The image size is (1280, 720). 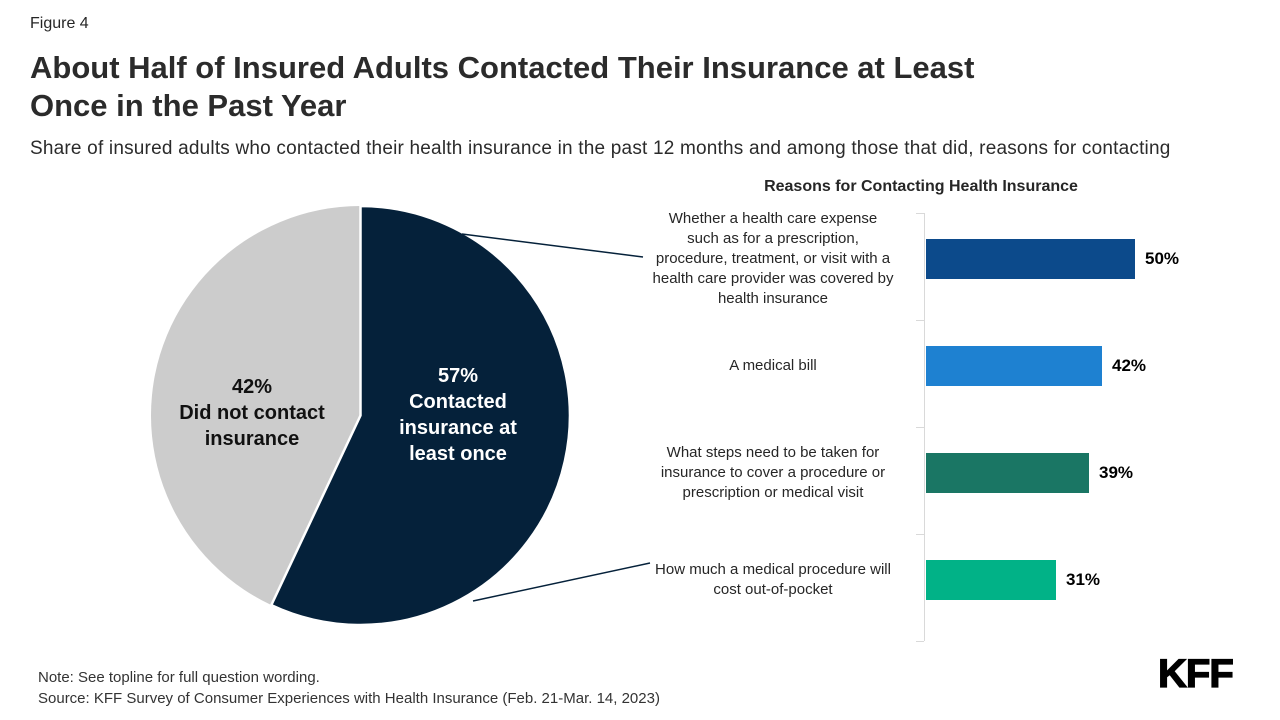 What do you see at coordinates (773, 365) in the screenshot?
I see `bar-category-label: A medical bill` at bounding box center [773, 365].